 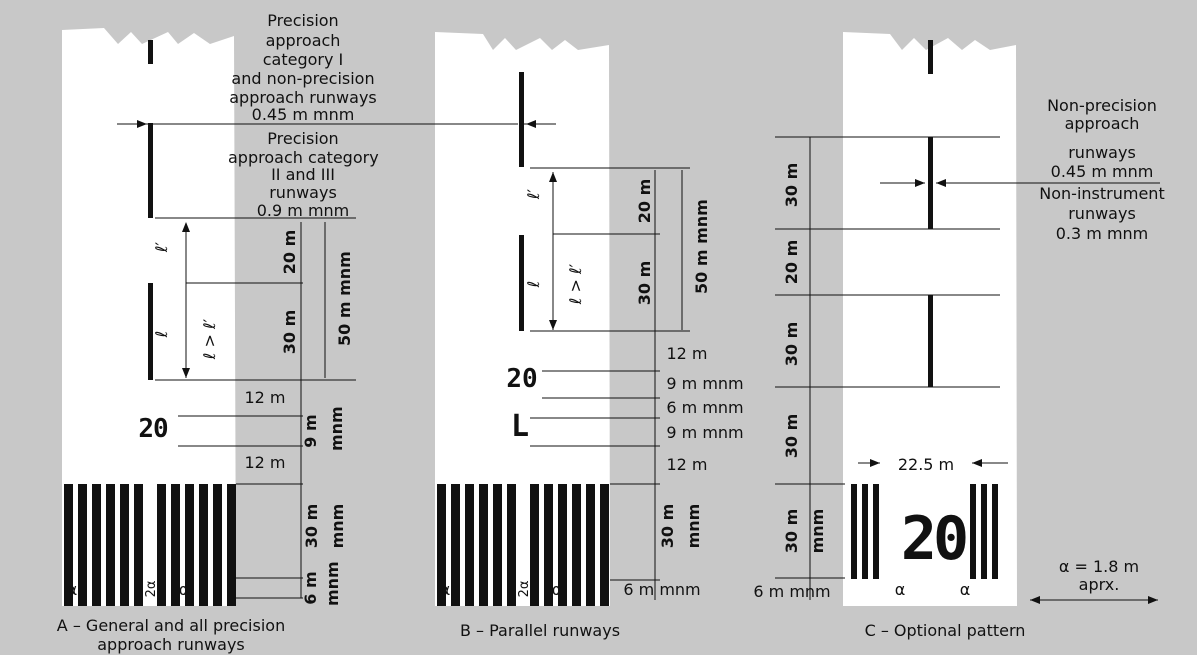 What do you see at coordinates (687, 353) in the screenshot?
I see `dim-12m-b1: 12 m` at bounding box center [687, 353].